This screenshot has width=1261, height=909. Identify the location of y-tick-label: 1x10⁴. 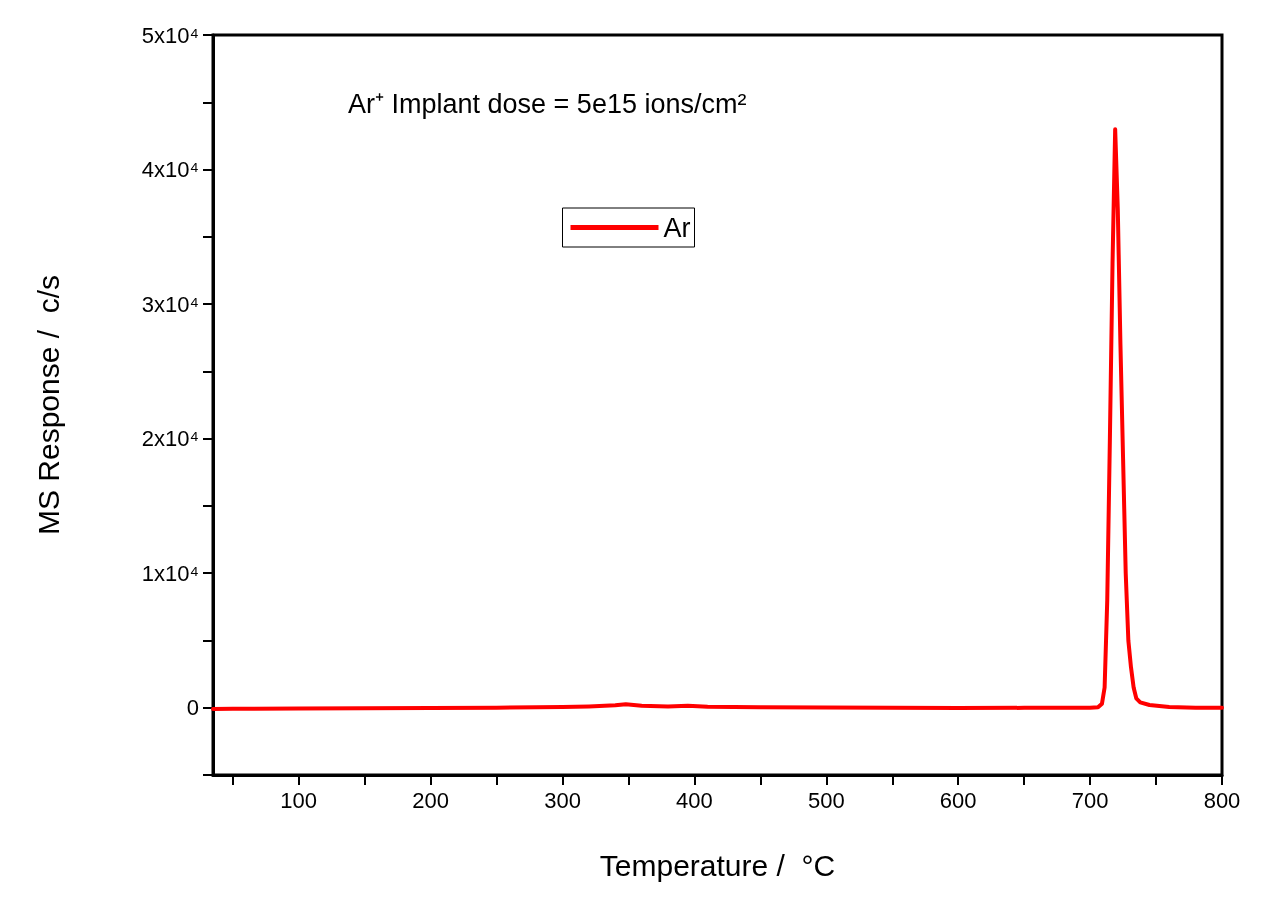
(170, 573).